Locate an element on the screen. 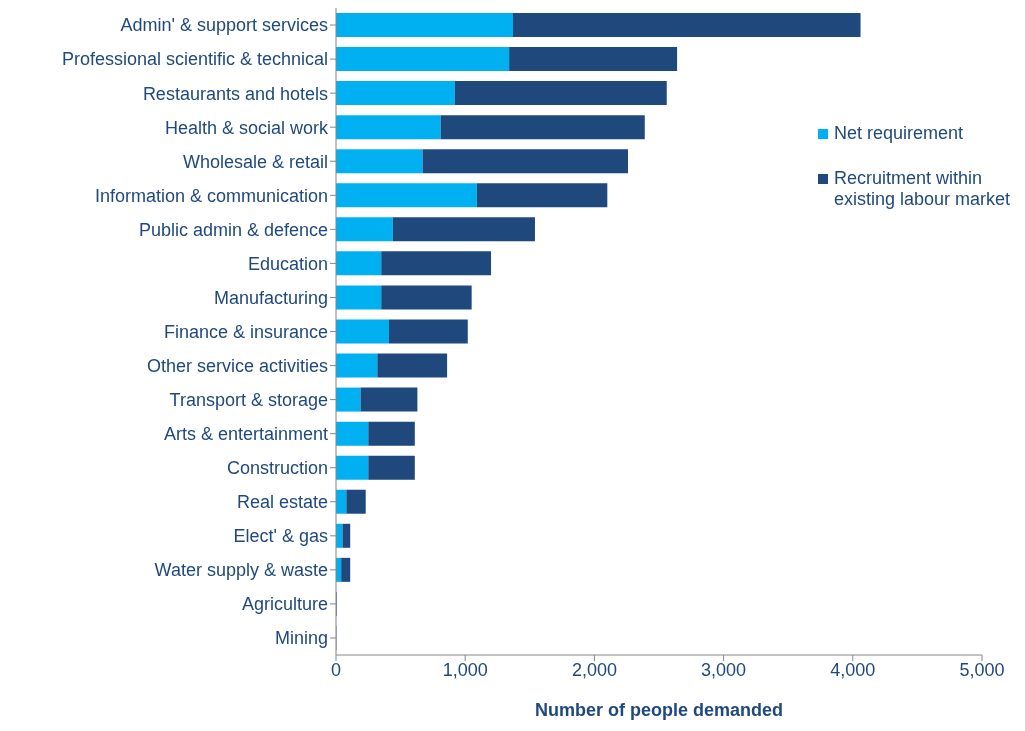  y-tick-label: Professional scientific & technical is located at coordinates (194, 59).